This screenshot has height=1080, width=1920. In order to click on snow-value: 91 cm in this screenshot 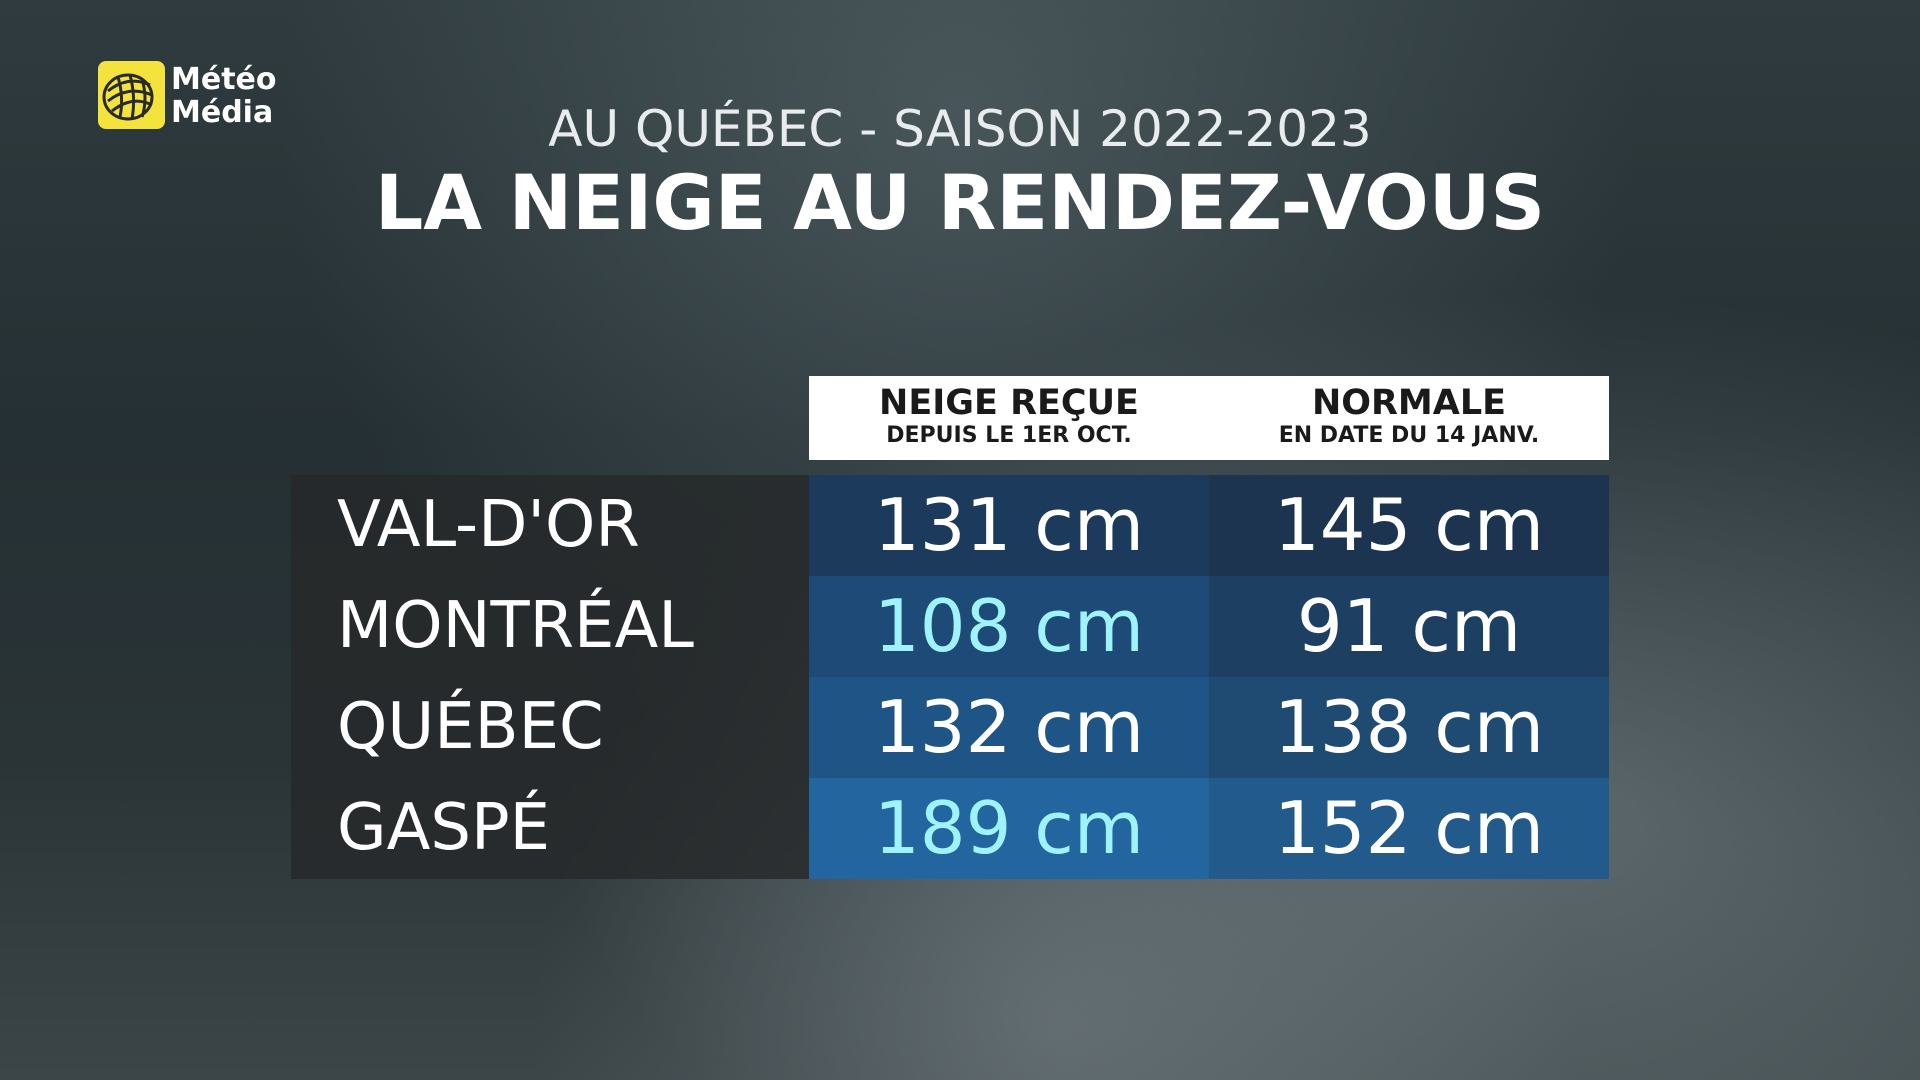, I will do `click(1409, 626)`.